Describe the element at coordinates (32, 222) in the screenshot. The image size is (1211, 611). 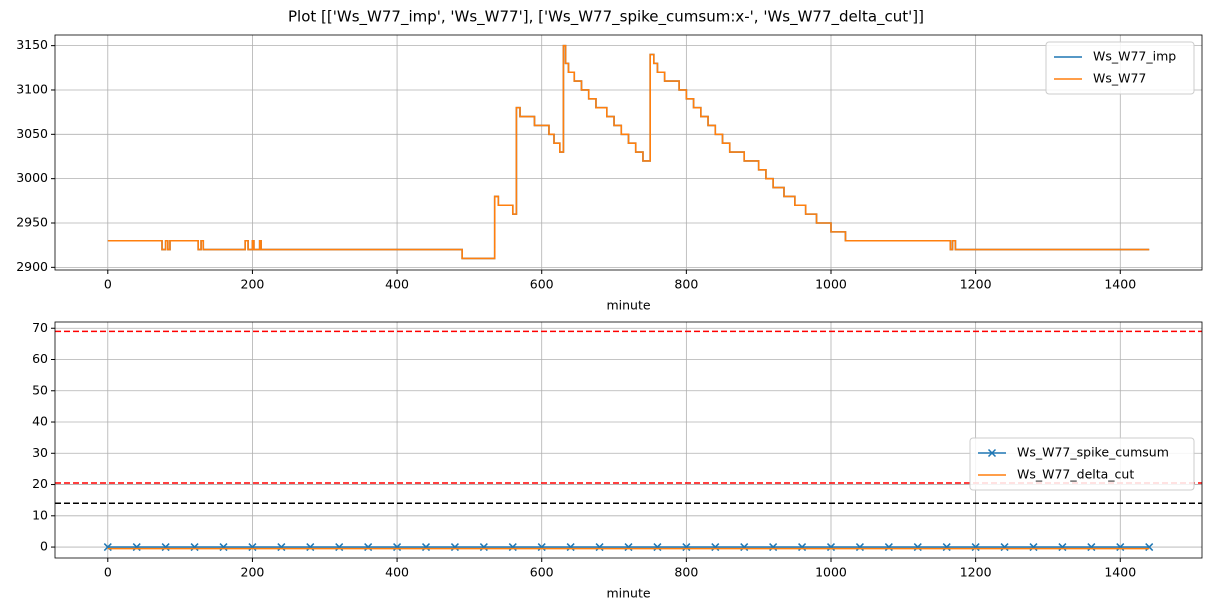
I see `y-tick-label: 2950` at that location.